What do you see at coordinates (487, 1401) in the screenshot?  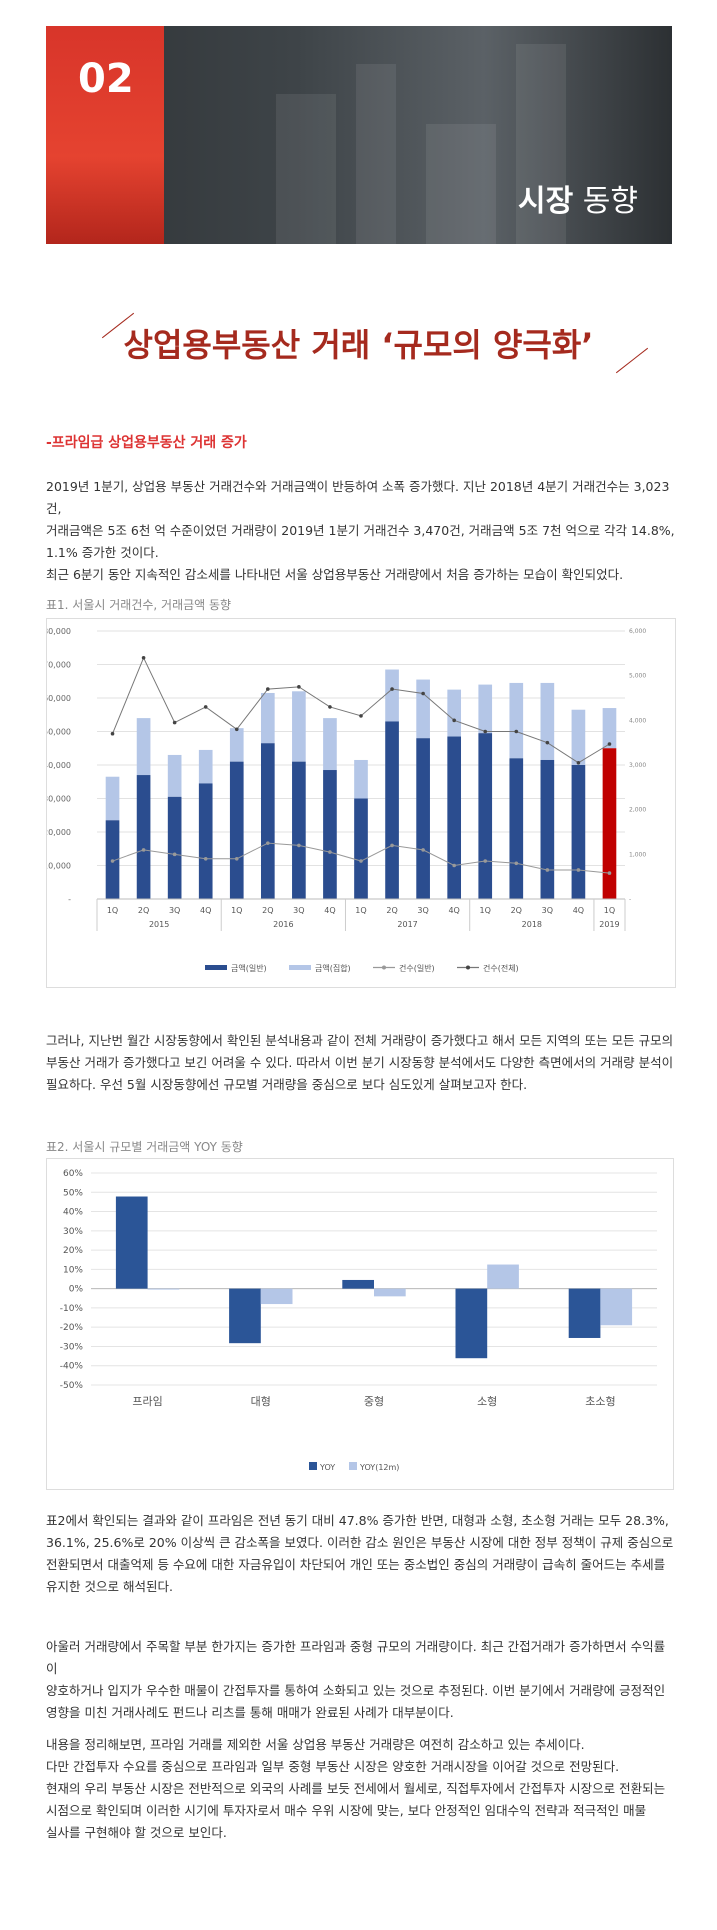 I see `x-tick-label: 소형` at bounding box center [487, 1401].